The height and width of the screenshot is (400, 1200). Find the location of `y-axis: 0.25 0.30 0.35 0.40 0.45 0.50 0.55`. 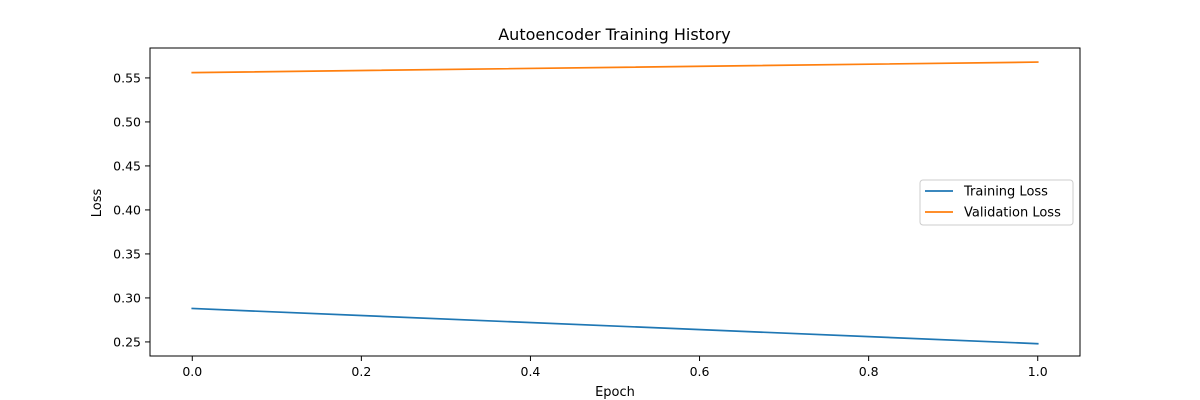

y-axis: 0.25 0.30 0.35 0.40 0.45 0.50 0.55 is located at coordinates (131, 209).